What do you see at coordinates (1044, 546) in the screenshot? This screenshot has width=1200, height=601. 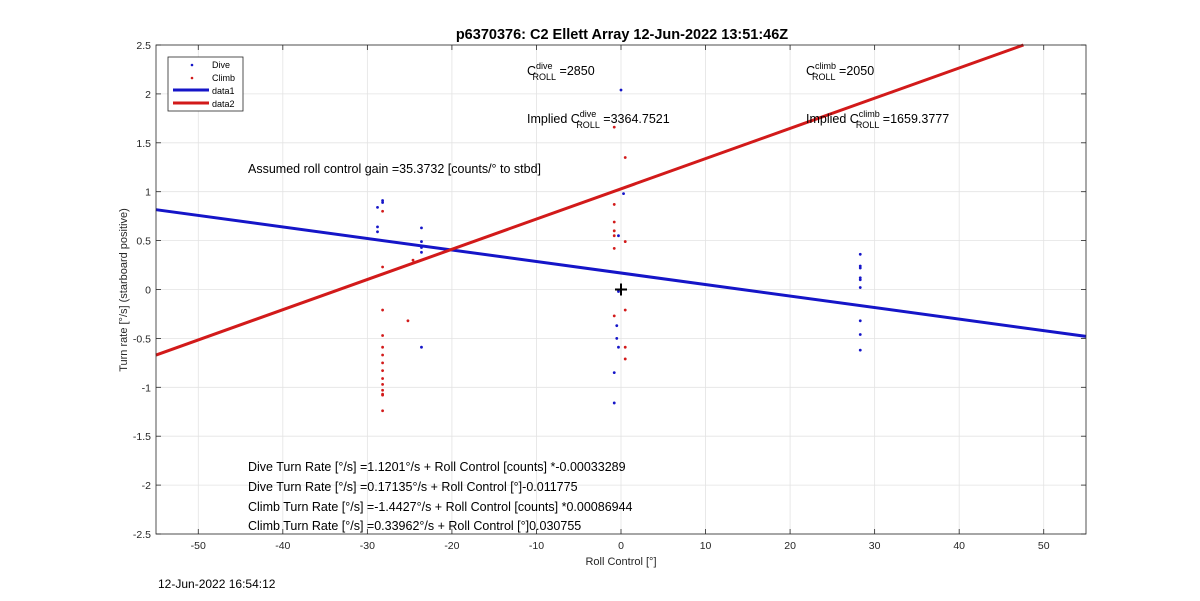 I see `x-tick-label: 50` at bounding box center [1044, 546].